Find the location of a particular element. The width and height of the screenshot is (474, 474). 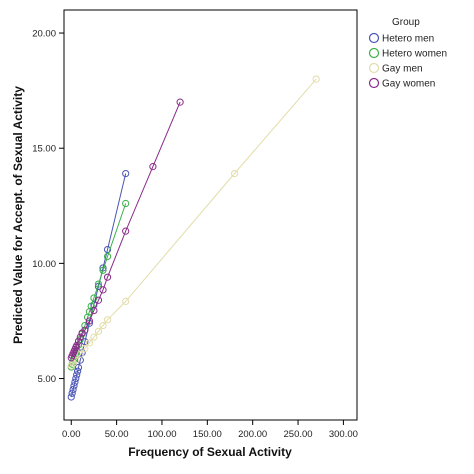

legend-label: Hetero women is located at coordinates (414, 54).